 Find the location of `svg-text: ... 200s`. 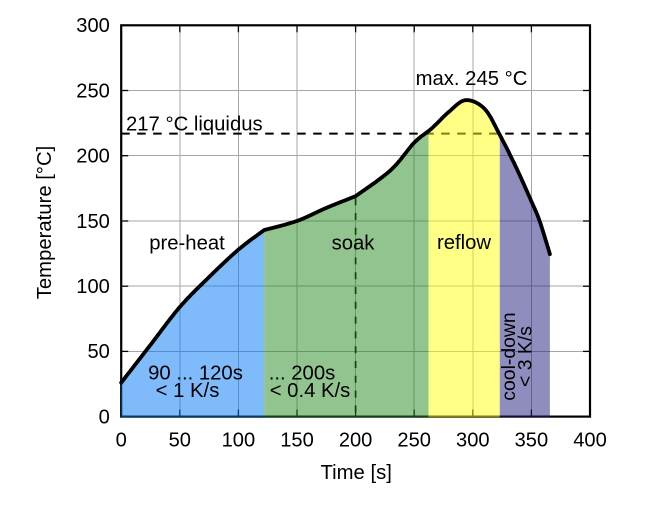

svg-text: ... 200s is located at coordinates (302, 374).